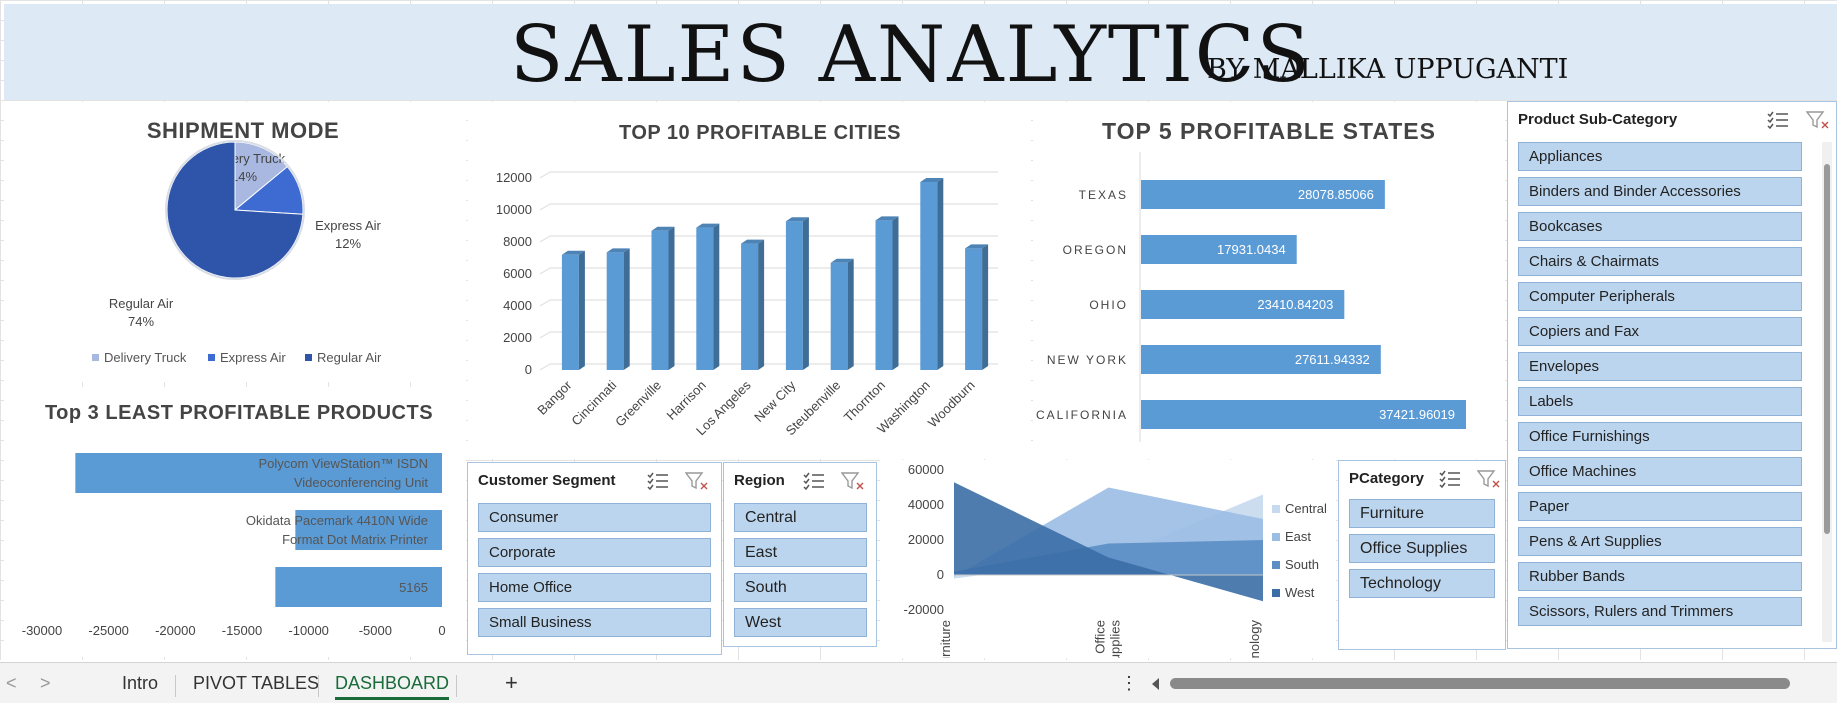 This screenshot has height=703, width=1837. I want to click on slicer-item-subcategory: Appliances, so click(1660, 156).